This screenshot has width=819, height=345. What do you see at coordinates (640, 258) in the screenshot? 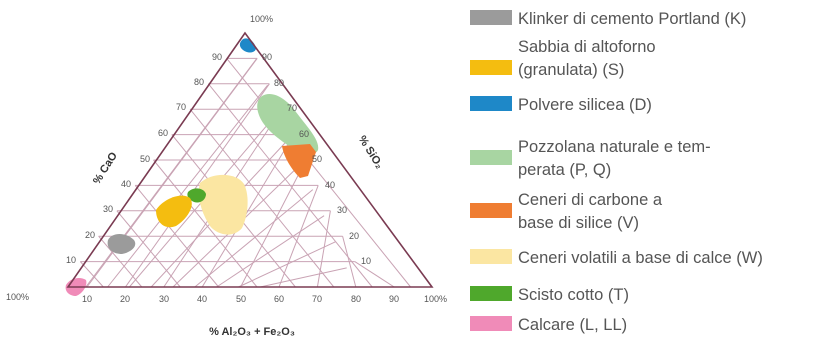
I see `legend-label: Ceneri volatili a base di calce (W)` at bounding box center [640, 258].